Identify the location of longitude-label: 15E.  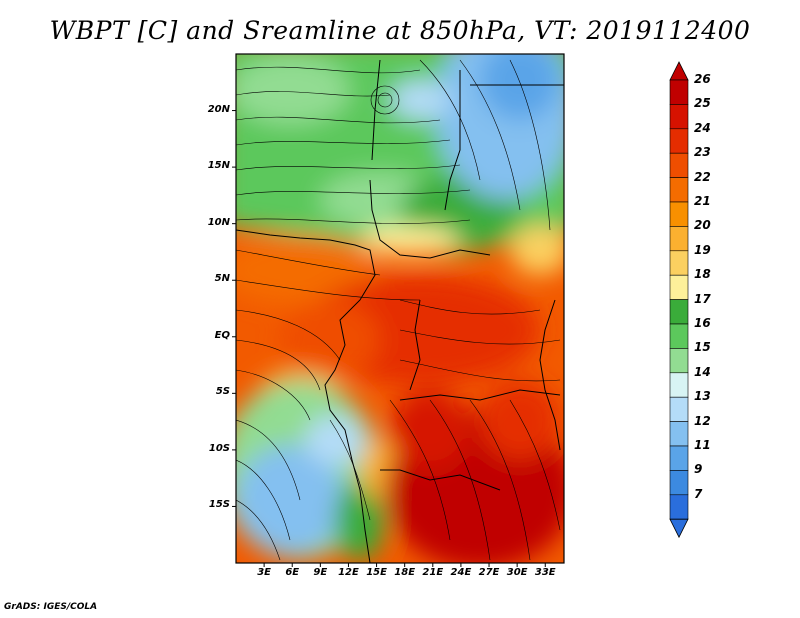
(376, 572).